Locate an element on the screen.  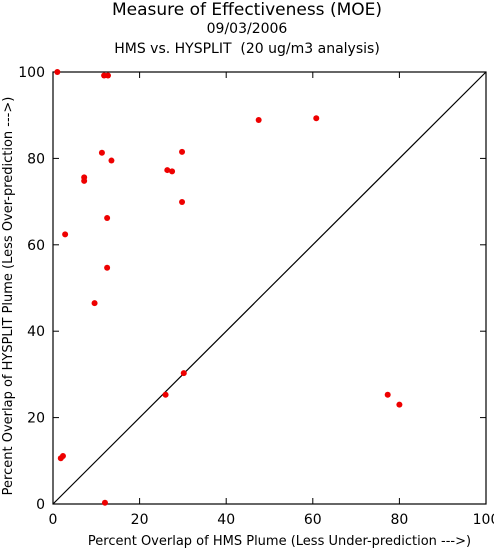
chart-title: Measure of Effectiveness (MOE) is located at coordinates (247, 10).